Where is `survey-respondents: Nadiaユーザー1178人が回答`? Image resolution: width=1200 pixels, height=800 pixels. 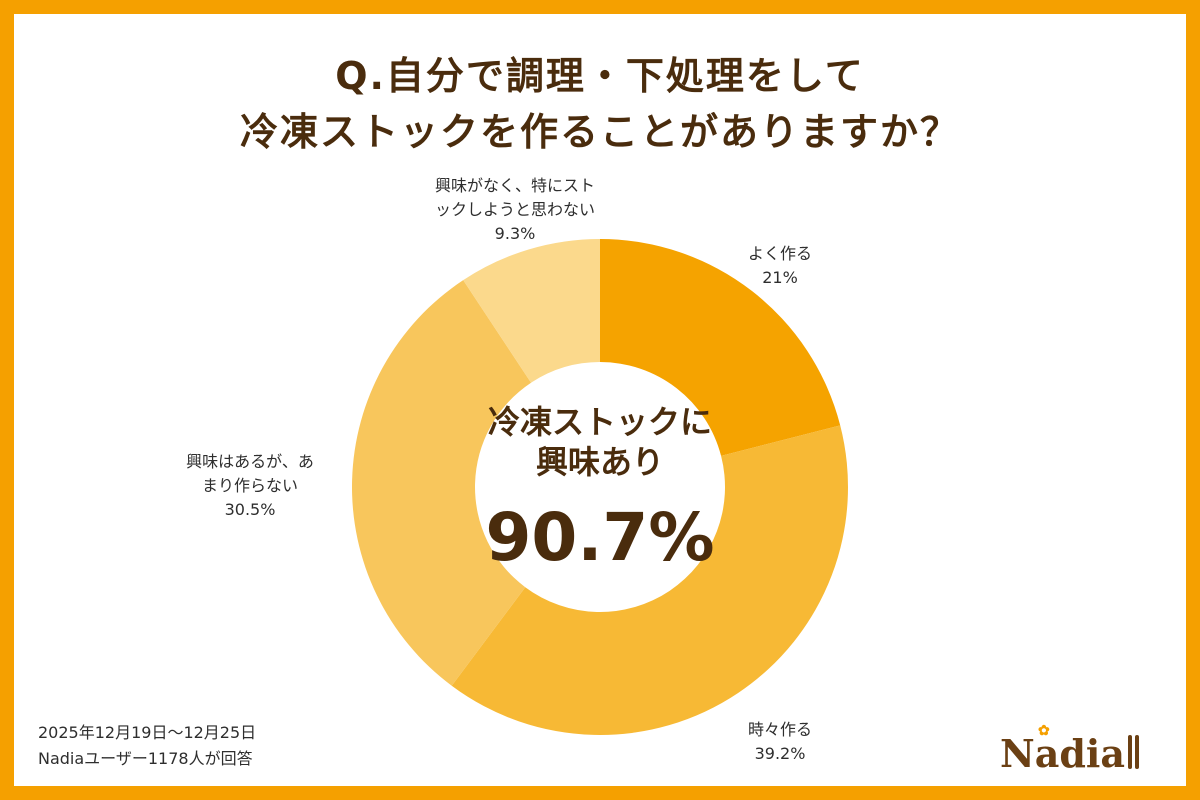 survey-respondents: Nadiaユーザー1178人が回答 is located at coordinates (145, 758).